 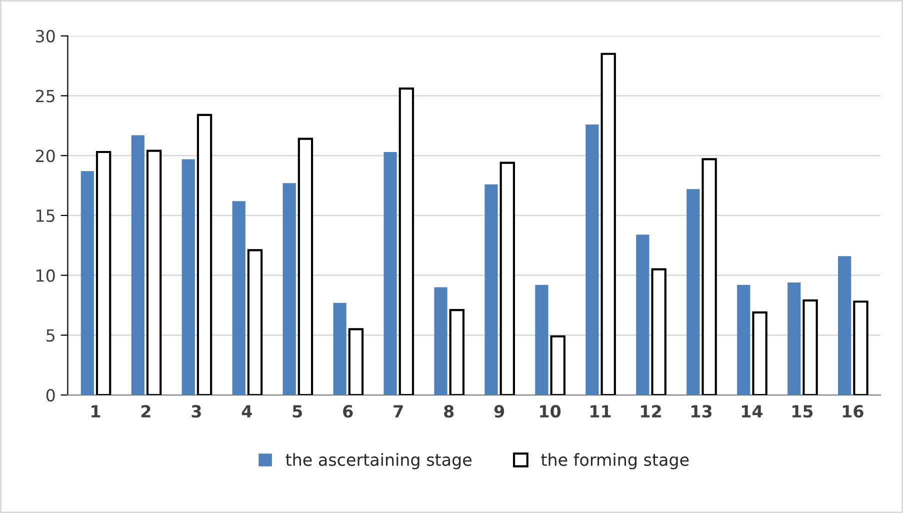 What do you see at coordinates (45, 36) in the screenshot?
I see `y-tick-label: 30` at bounding box center [45, 36].